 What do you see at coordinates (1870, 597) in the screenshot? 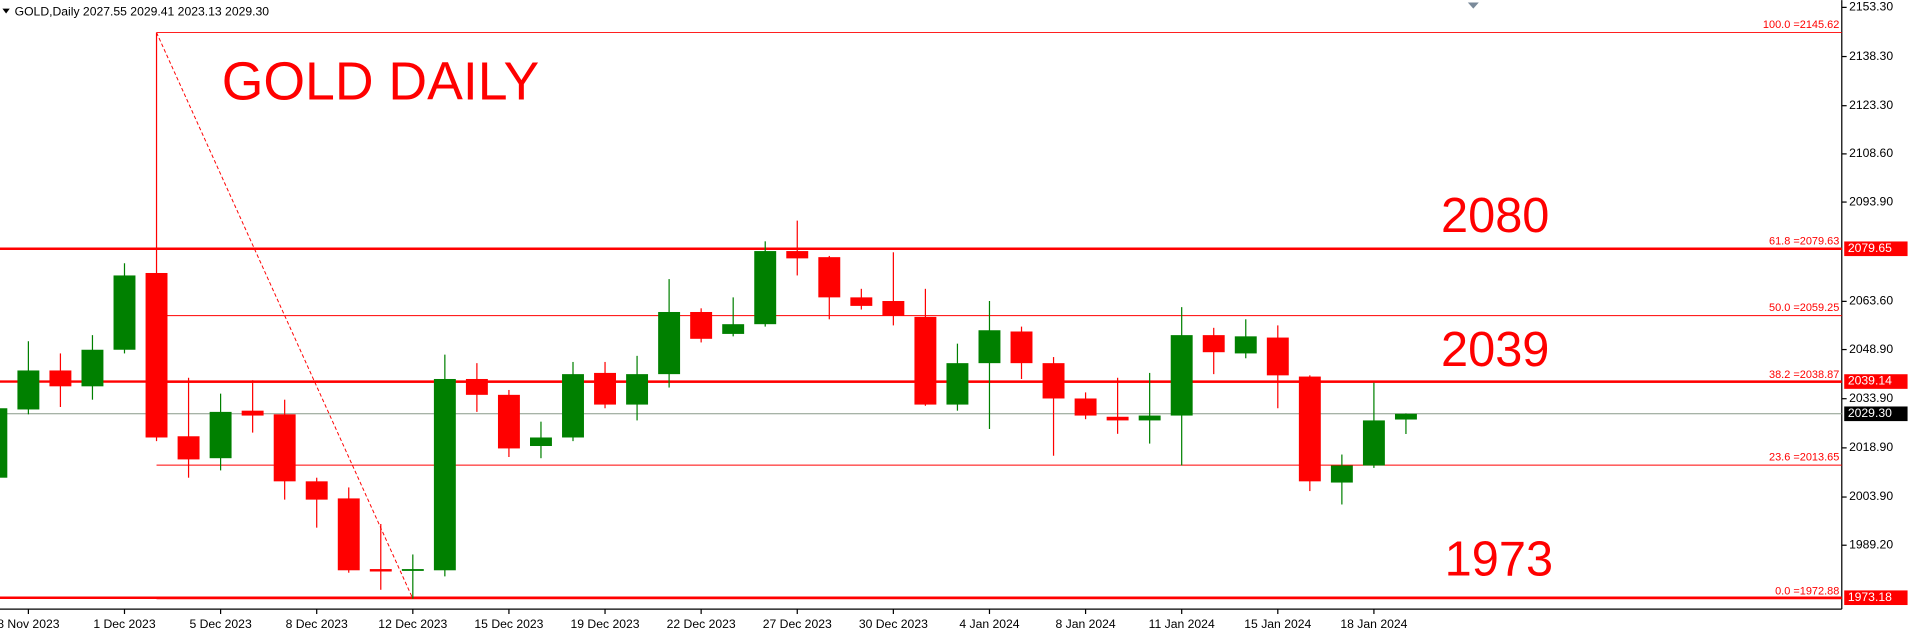
I see `level-label: 1973.18` at bounding box center [1870, 597].